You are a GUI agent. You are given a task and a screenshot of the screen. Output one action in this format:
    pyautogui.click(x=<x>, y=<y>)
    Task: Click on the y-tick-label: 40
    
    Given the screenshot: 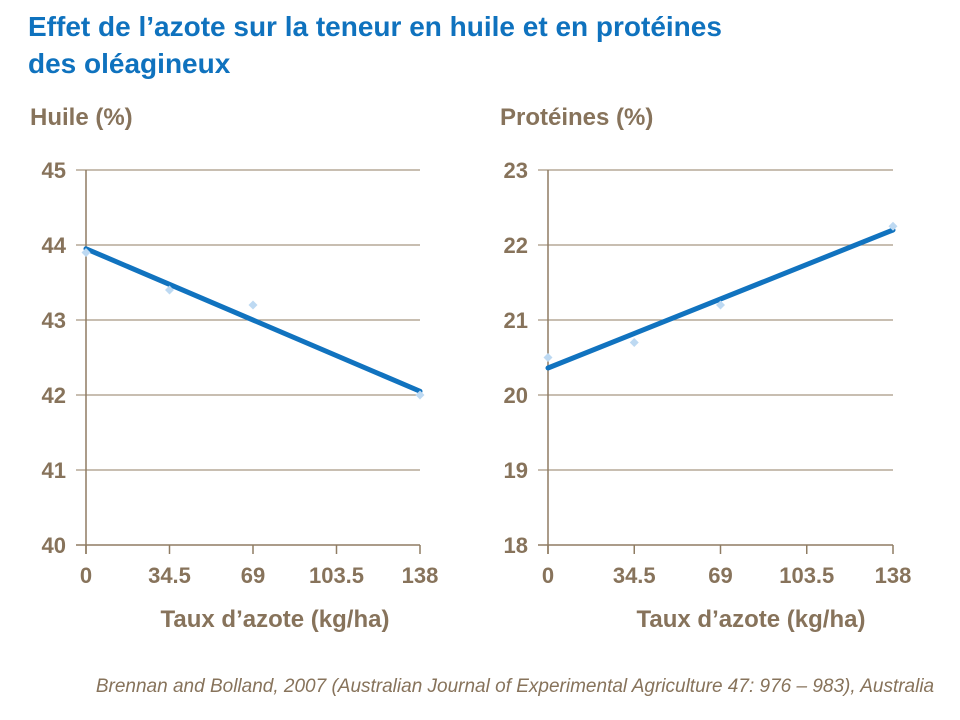 What is the action you would take?
    pyautogui.click(x=54, y=545)
    